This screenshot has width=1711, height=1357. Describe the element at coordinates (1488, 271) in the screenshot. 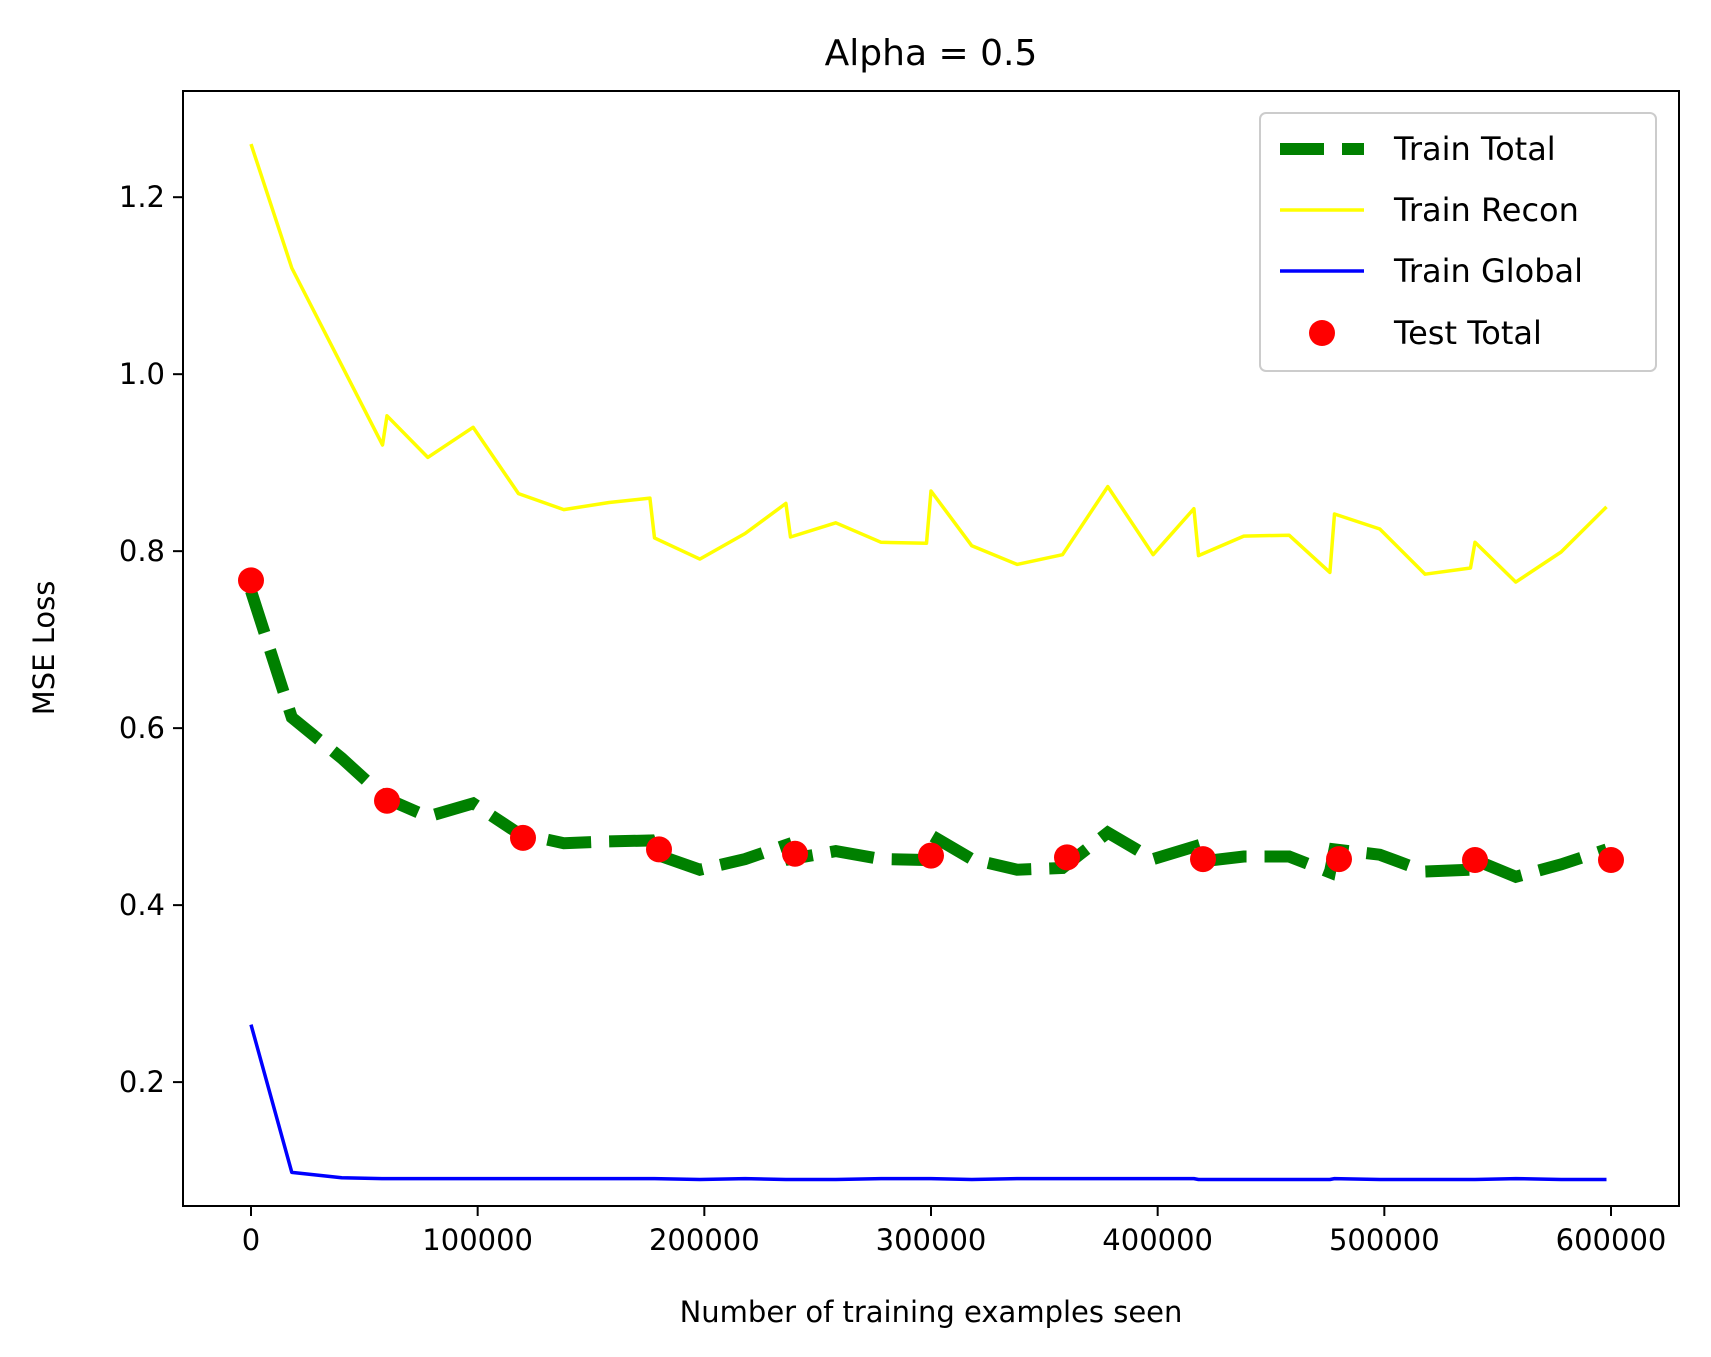

I see `legend-label-train-global: Train Global` at that location.